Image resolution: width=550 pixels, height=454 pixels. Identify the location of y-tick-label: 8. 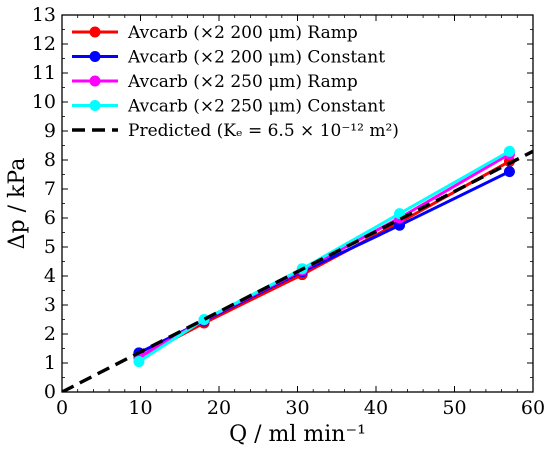
(50, 160).